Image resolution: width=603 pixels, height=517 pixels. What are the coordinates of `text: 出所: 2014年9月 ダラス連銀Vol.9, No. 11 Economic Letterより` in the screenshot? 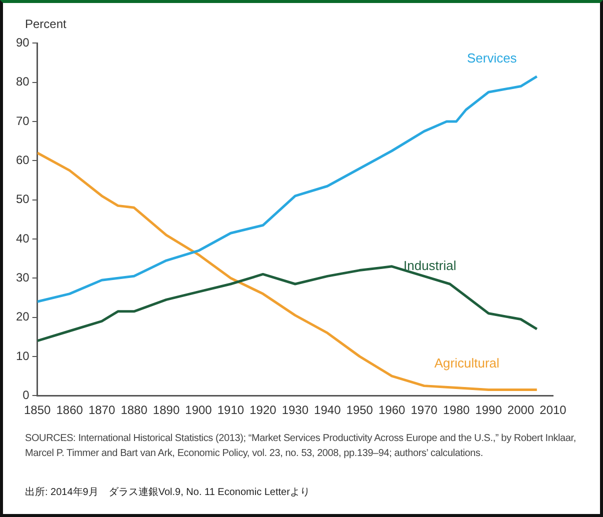 It's located at (167, 492).